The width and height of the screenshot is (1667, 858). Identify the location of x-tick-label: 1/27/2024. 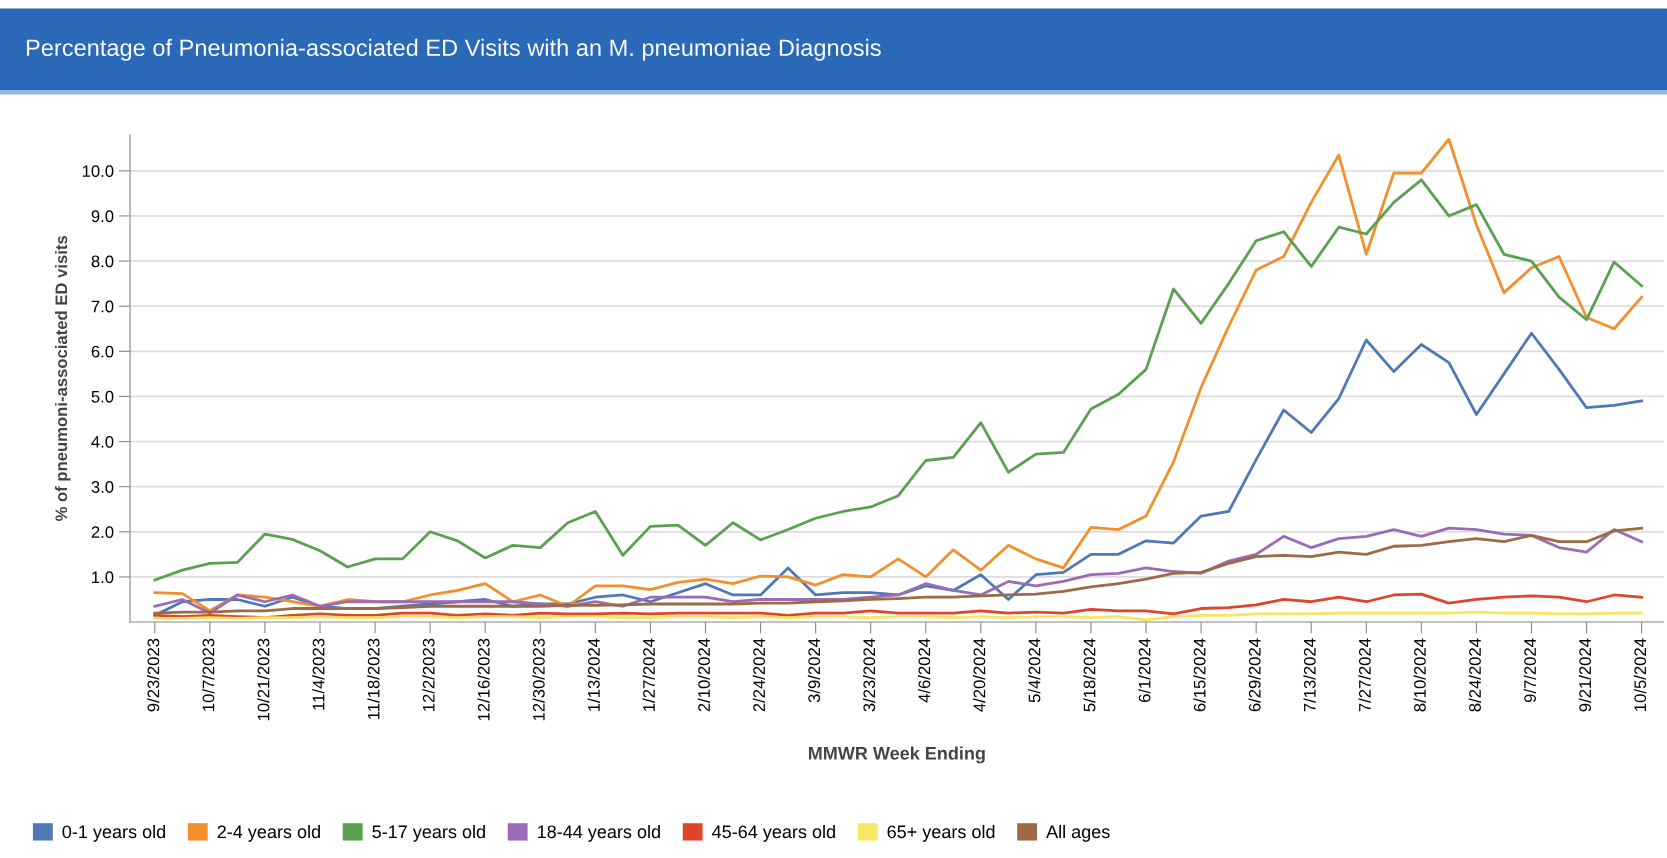
(648, 674).